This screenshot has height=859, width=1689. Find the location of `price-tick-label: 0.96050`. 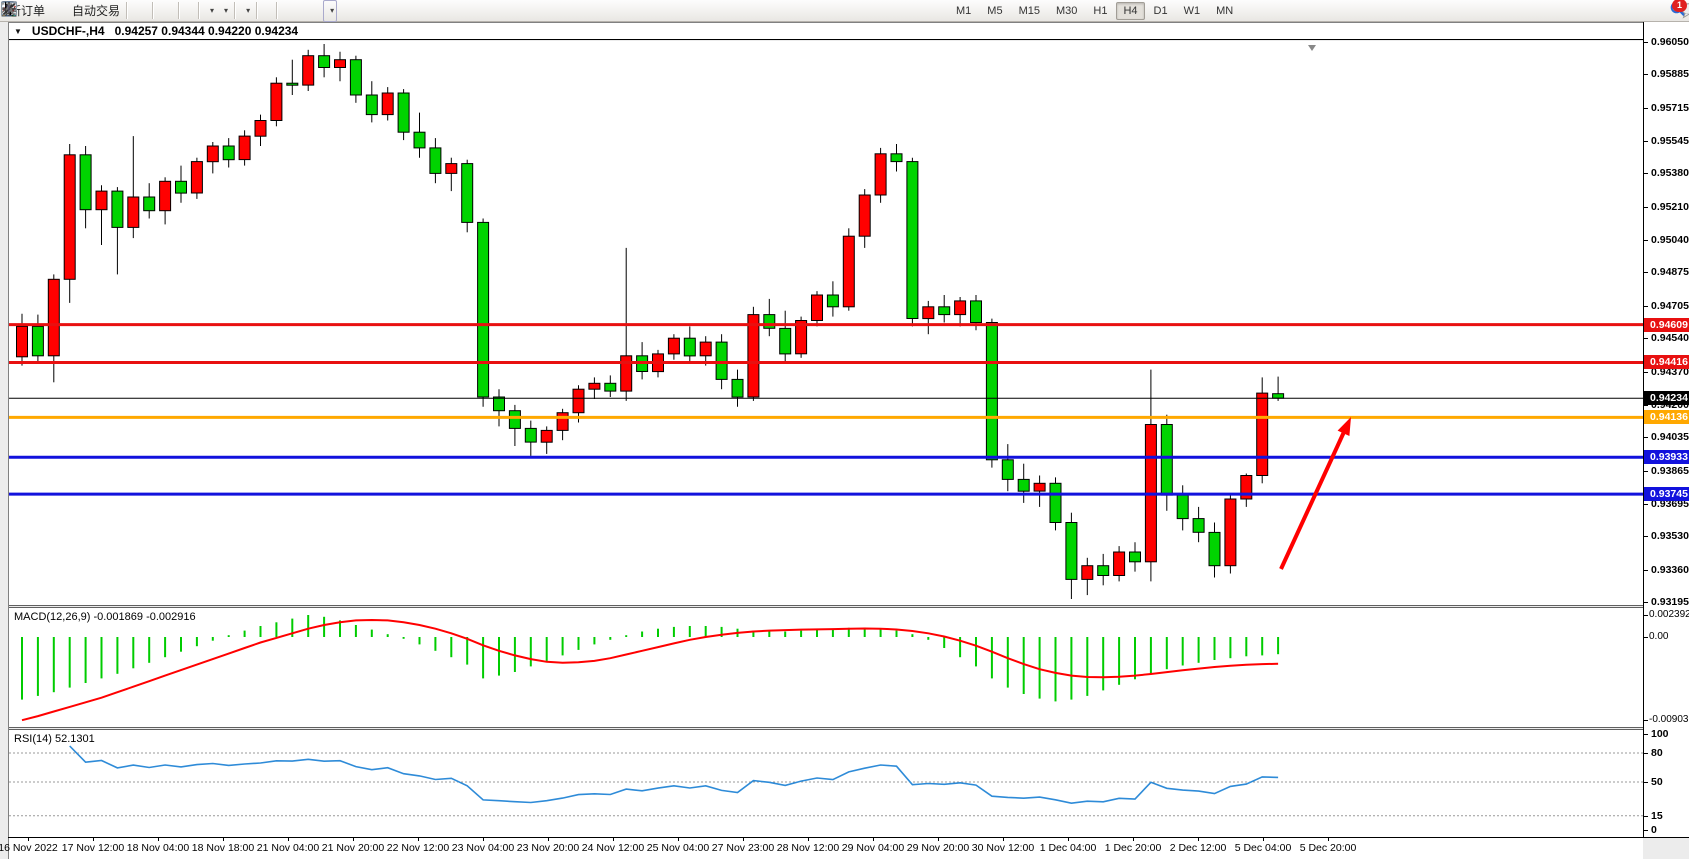

price-tick-label: 0.96050 is located at coordinates (1670, 42).